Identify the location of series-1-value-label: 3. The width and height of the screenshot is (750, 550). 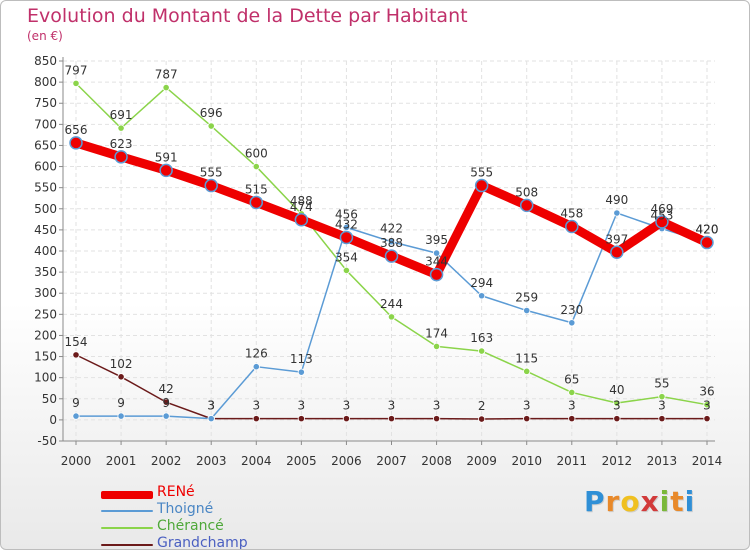
(211, 406).